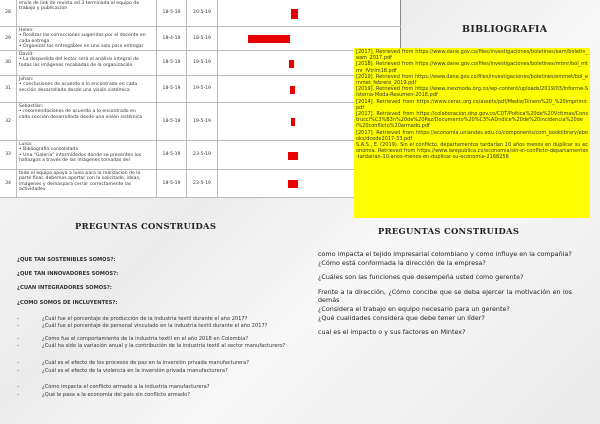 The height and width of the screenshot is (424, 600). What do you see at coordinates (64, 288) in the screenshot?
I see `question-heading: ¿CUAN INTEGRADORES SOMOS?:` at bounding box center [64, 288].